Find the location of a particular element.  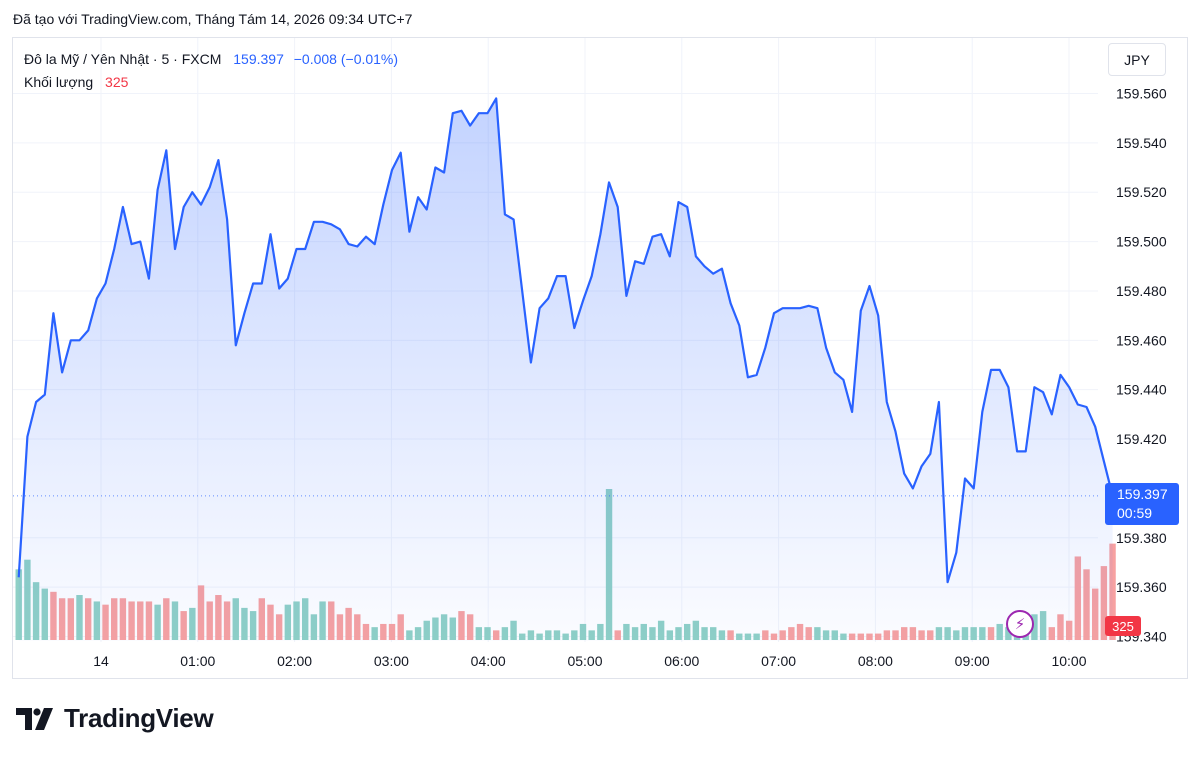

x-tick-label: 03:00 is located at coordinates (391, 661).